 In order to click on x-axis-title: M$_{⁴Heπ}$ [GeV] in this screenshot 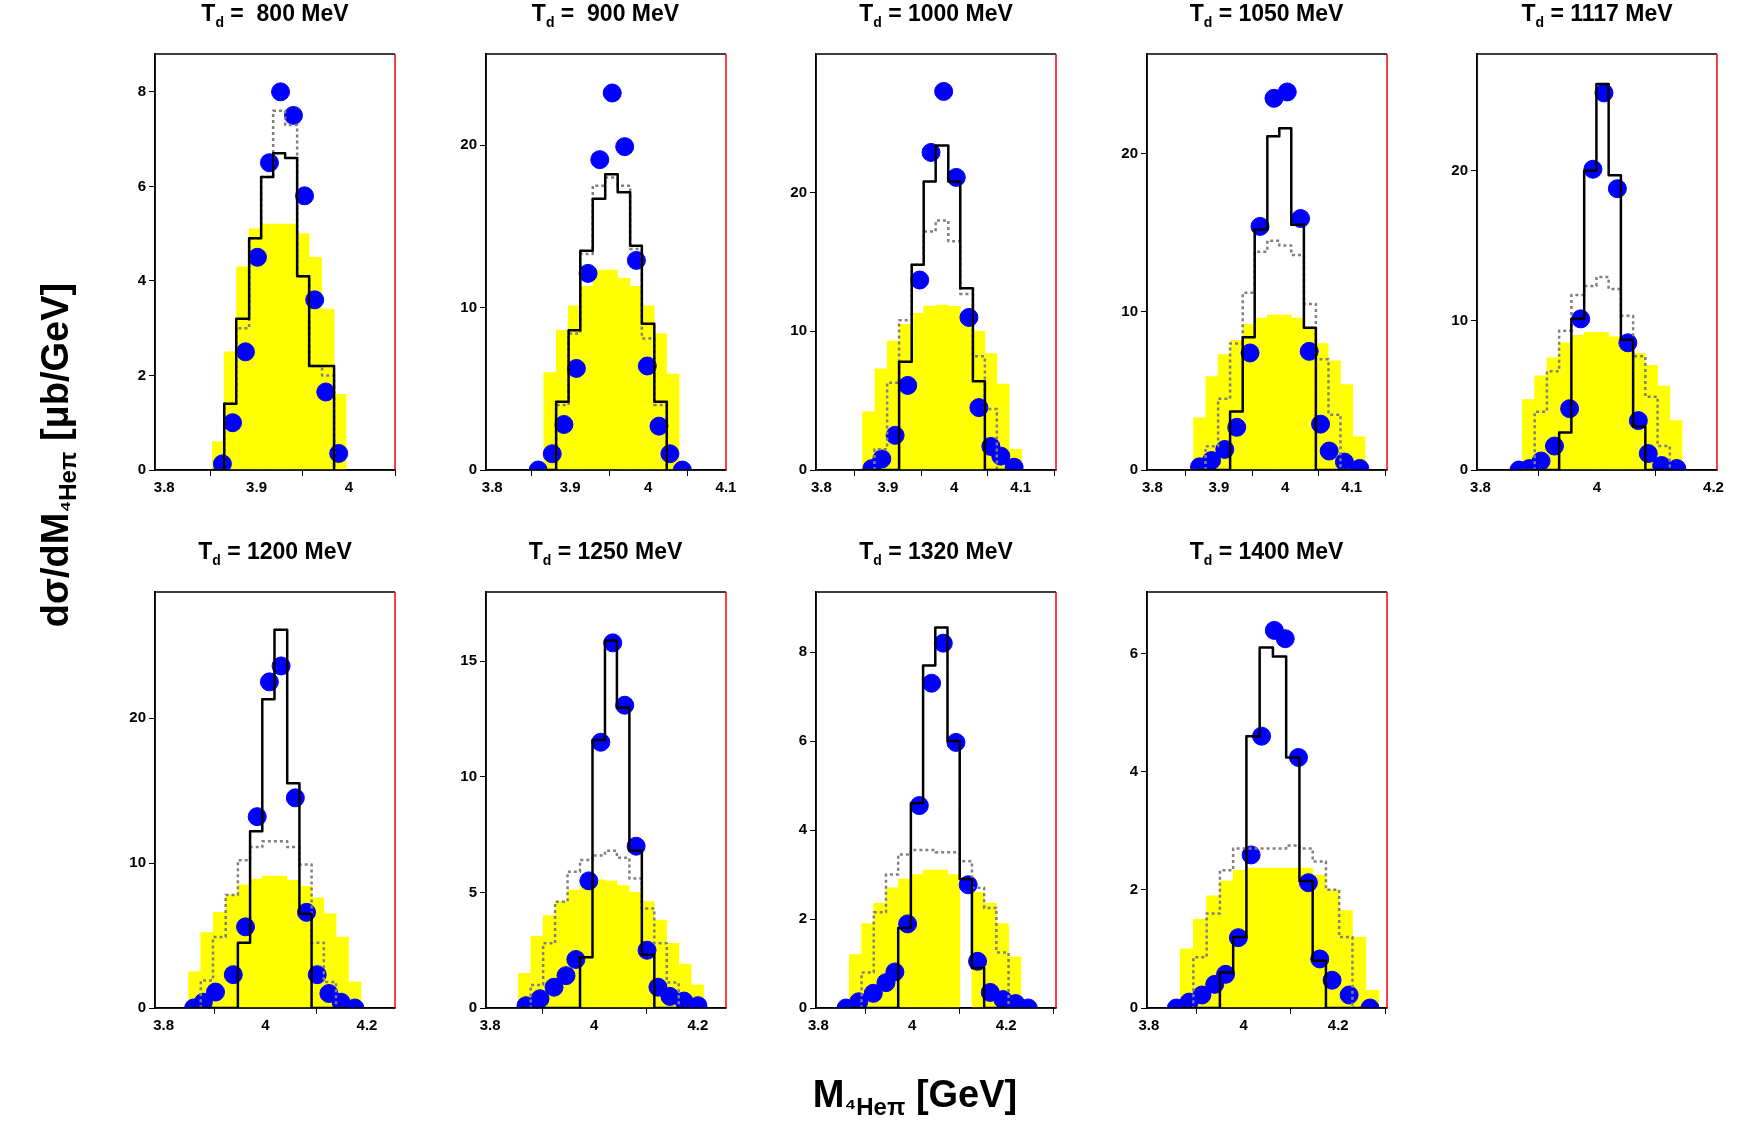, I will do `click(915, 1097)`.